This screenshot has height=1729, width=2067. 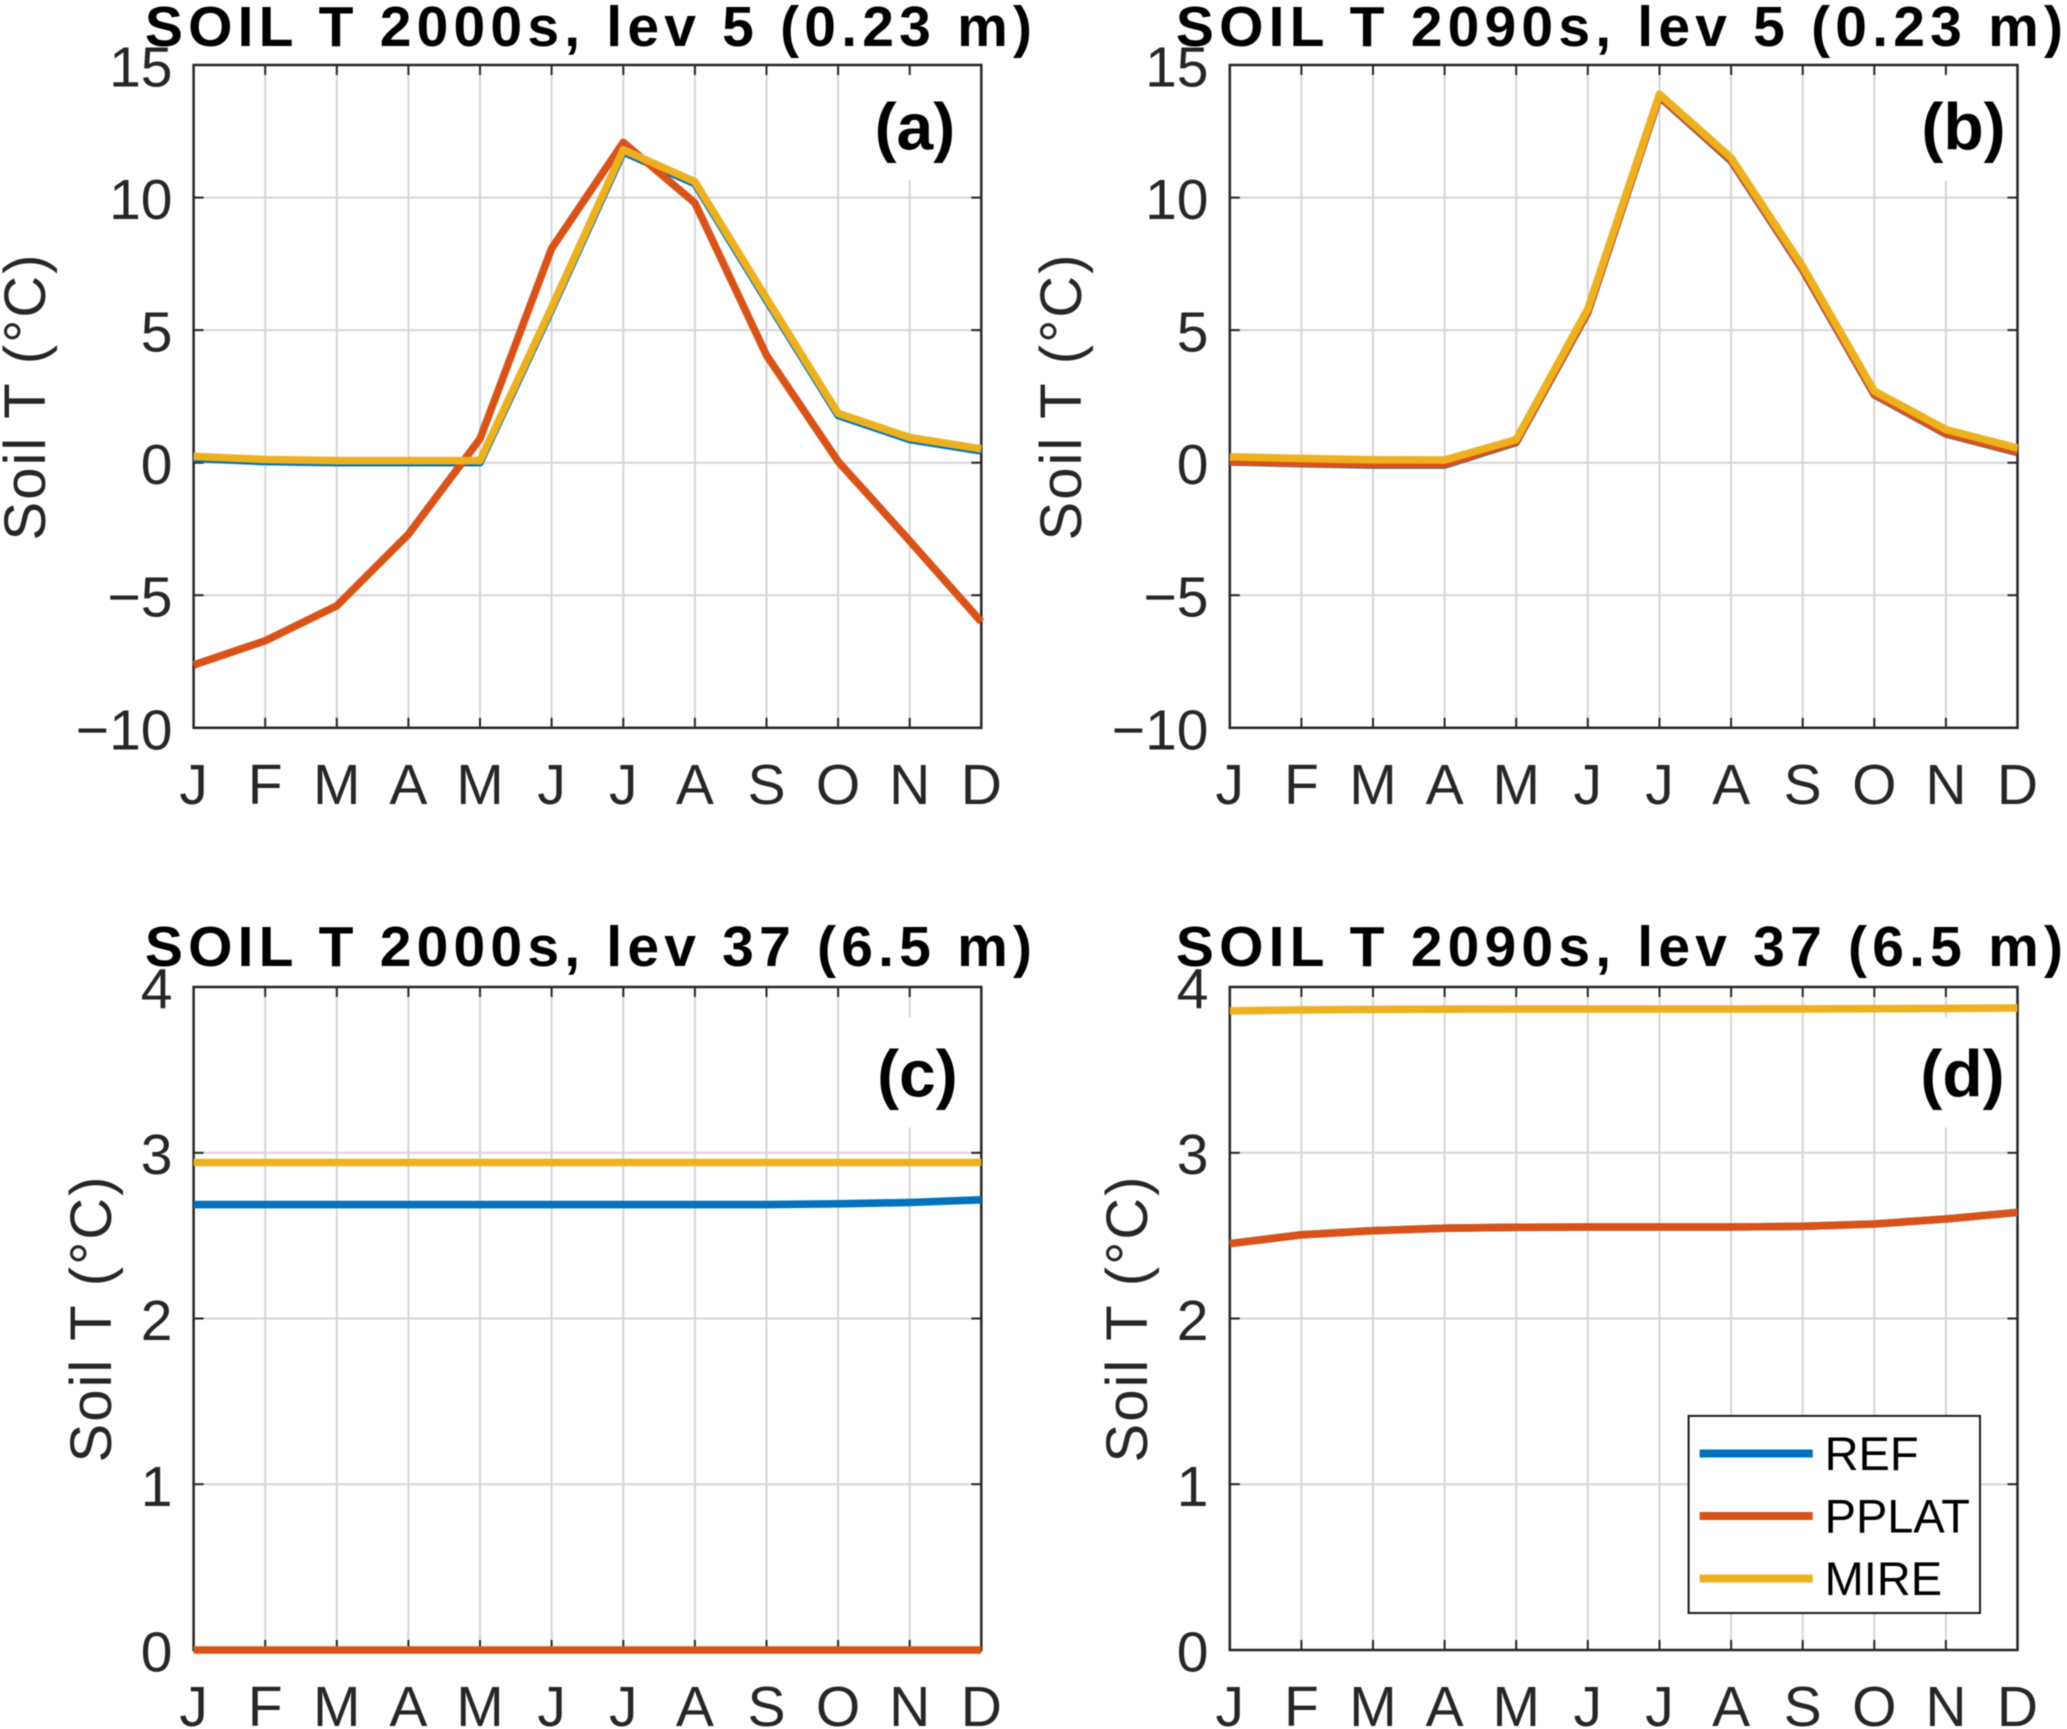 What do you see at coordinates (591, 29) in the screenshot?
I see `svg-text: SOIL T 2000s, lev 5 (0.23 m)` at bounding box center [591, 29].